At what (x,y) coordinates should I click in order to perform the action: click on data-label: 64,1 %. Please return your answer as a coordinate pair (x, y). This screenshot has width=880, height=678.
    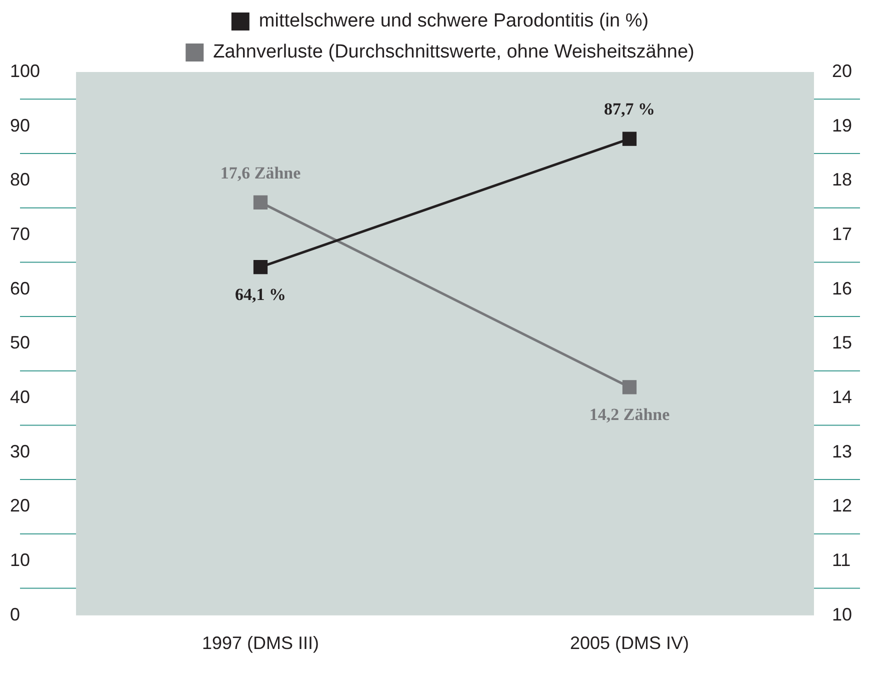
    Looking at the image, I should click on (260, 294).